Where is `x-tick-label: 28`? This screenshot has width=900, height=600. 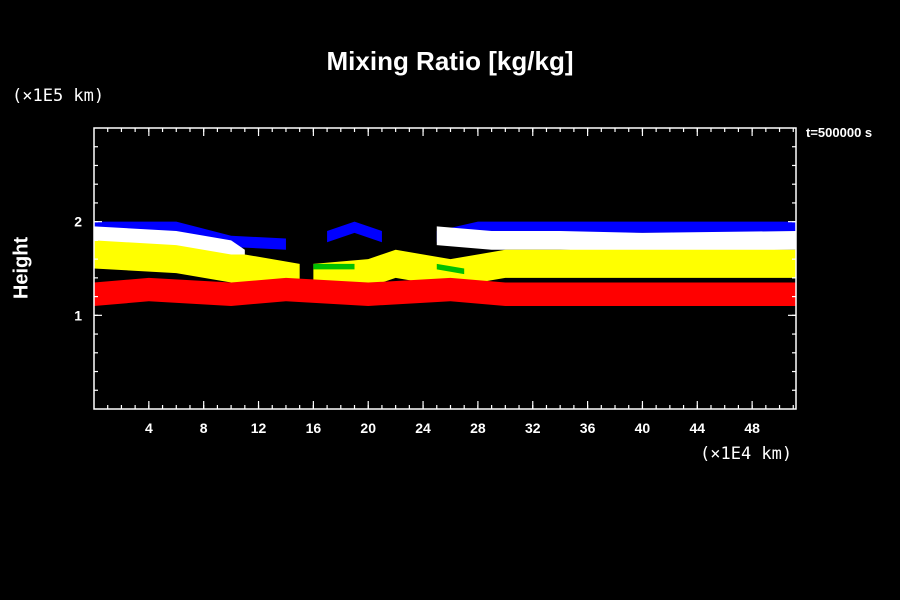
x-tick-label: 28 is located at coordinates (478, 428).